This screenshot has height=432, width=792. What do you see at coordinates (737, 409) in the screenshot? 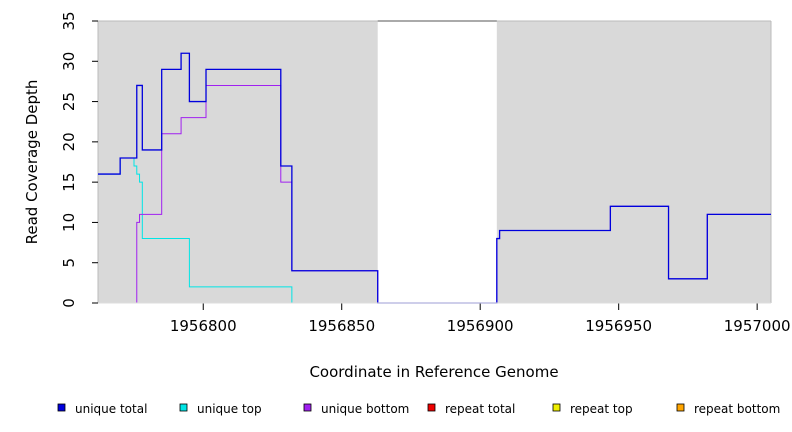
I see `legend-label-repeat-bottom: repeat bottom` at bounding box center [737, 409].